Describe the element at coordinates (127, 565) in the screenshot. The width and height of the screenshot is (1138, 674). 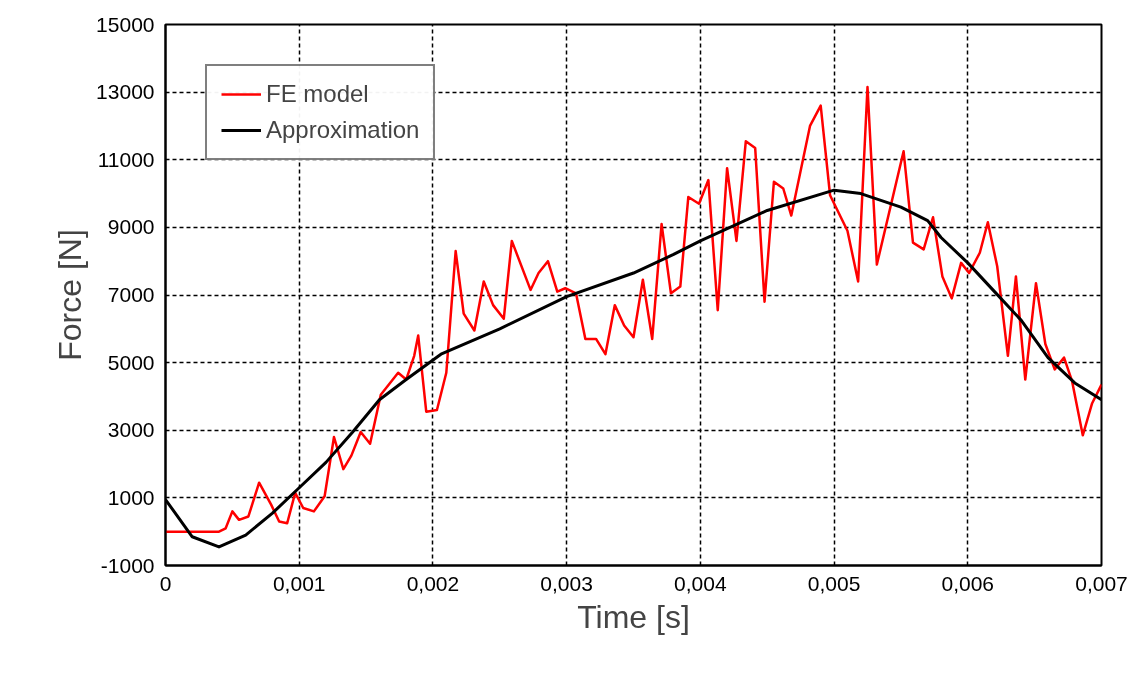
I see `y-tick-label: -1000` at that location.